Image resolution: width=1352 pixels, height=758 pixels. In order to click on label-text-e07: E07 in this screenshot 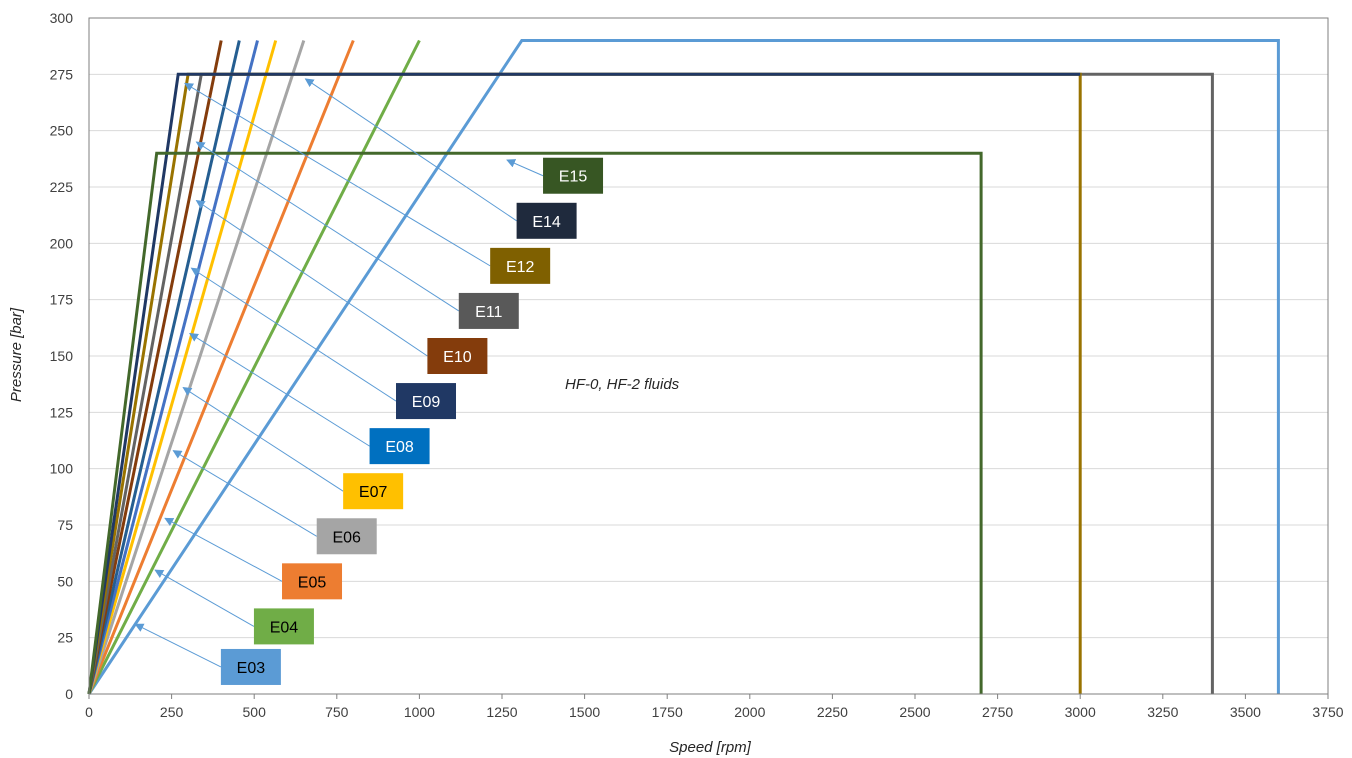, I will do `click(373, 492)`.